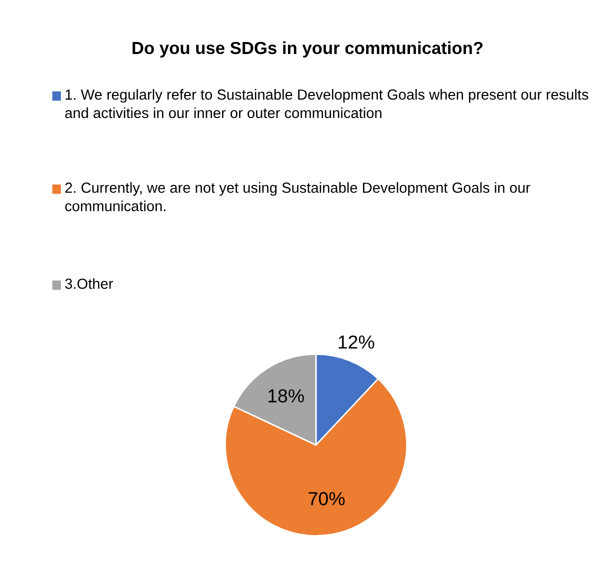 The image size is (615, 582). What do you see at coordinates (326, 499) in the screenshot?
I see `data-label: 70%` at bounding box center [326, 499].